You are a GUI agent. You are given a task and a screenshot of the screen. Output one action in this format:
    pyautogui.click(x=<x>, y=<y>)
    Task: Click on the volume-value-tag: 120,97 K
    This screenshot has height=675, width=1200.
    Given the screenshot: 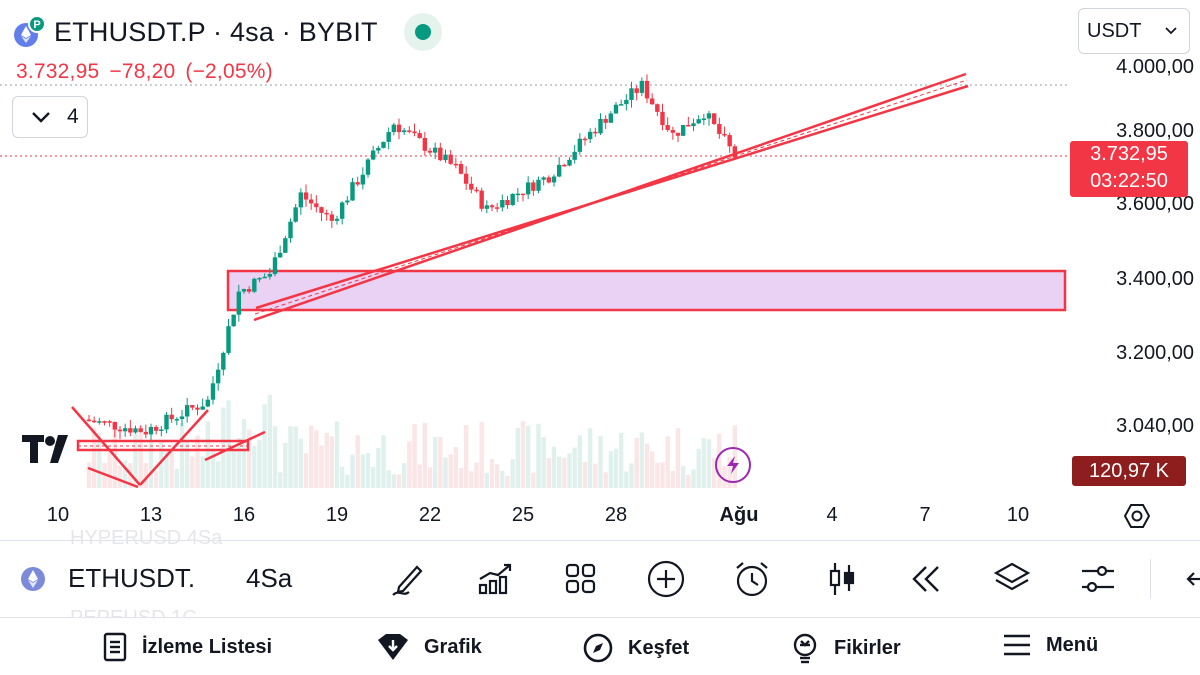 What is the action you would take?
    pyautogui.click(x=1129, y=471)
    